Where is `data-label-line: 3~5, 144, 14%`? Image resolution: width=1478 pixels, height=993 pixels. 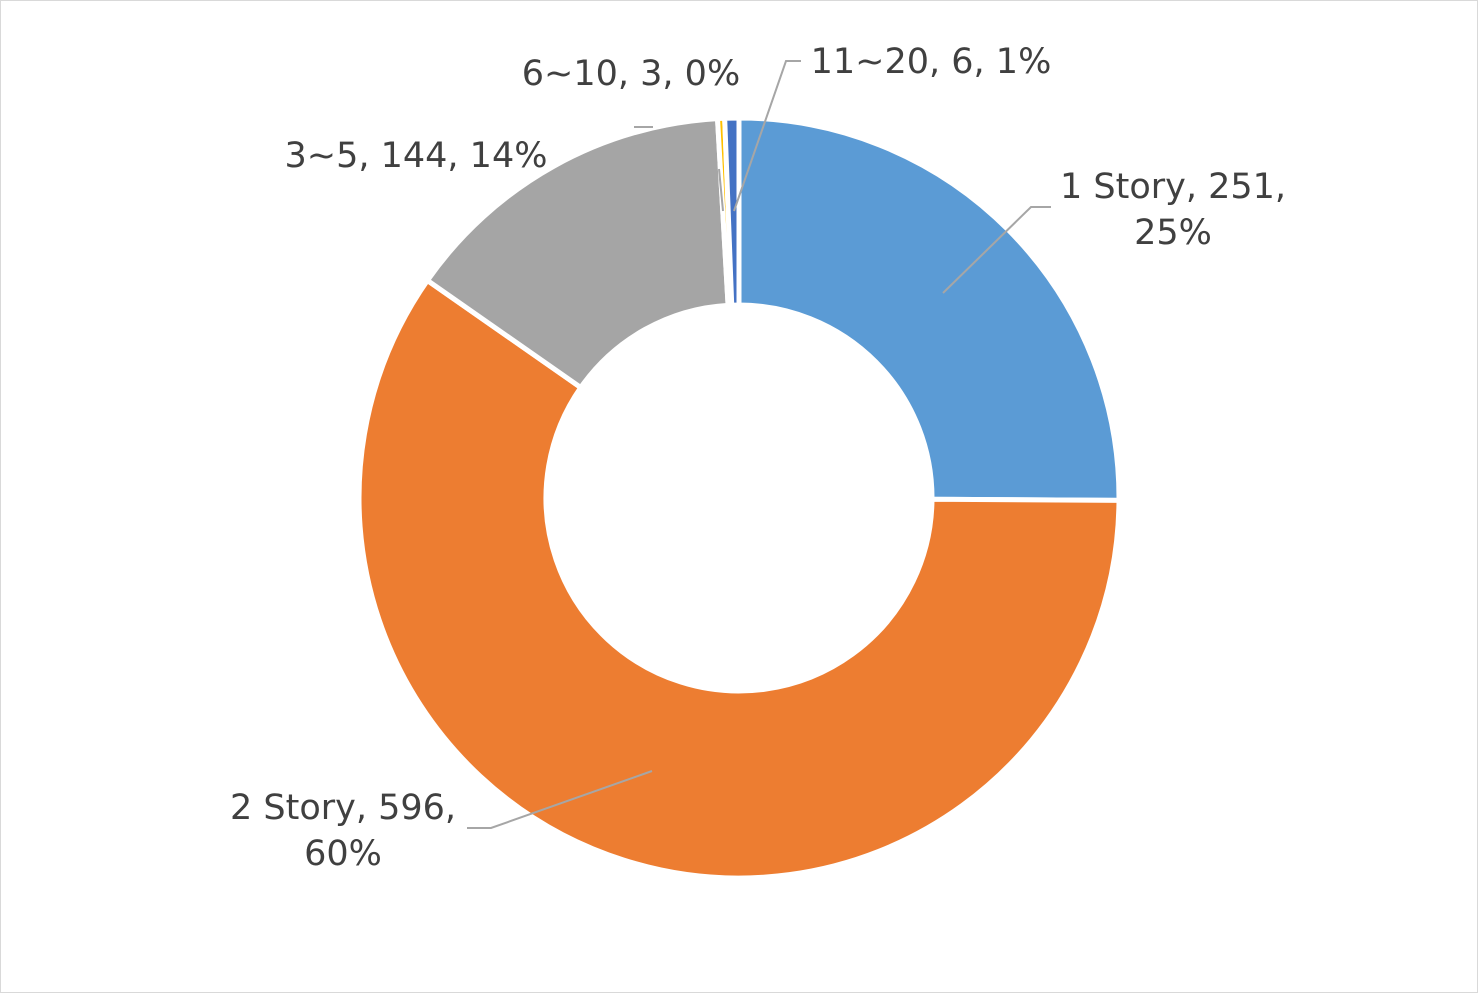 data-label-line: 3~5, 144, 14% is located at coordinates (416, 156).